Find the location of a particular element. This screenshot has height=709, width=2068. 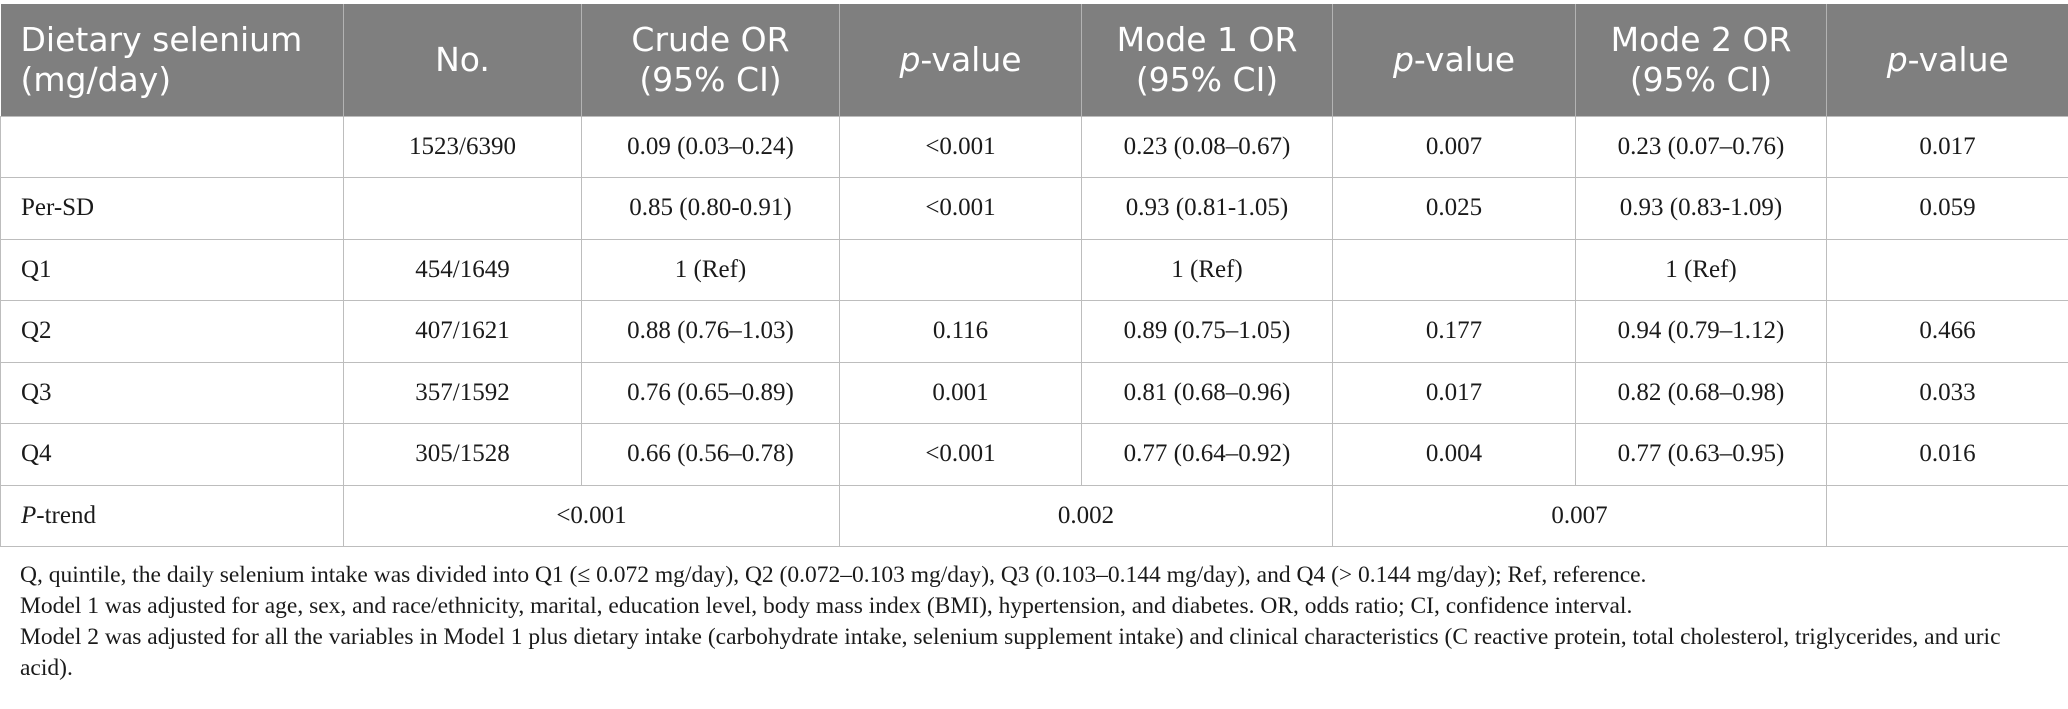

table-row-p-trend: P-trend <0.001 0.002 0.007 is located at coordinates (1034, 515).